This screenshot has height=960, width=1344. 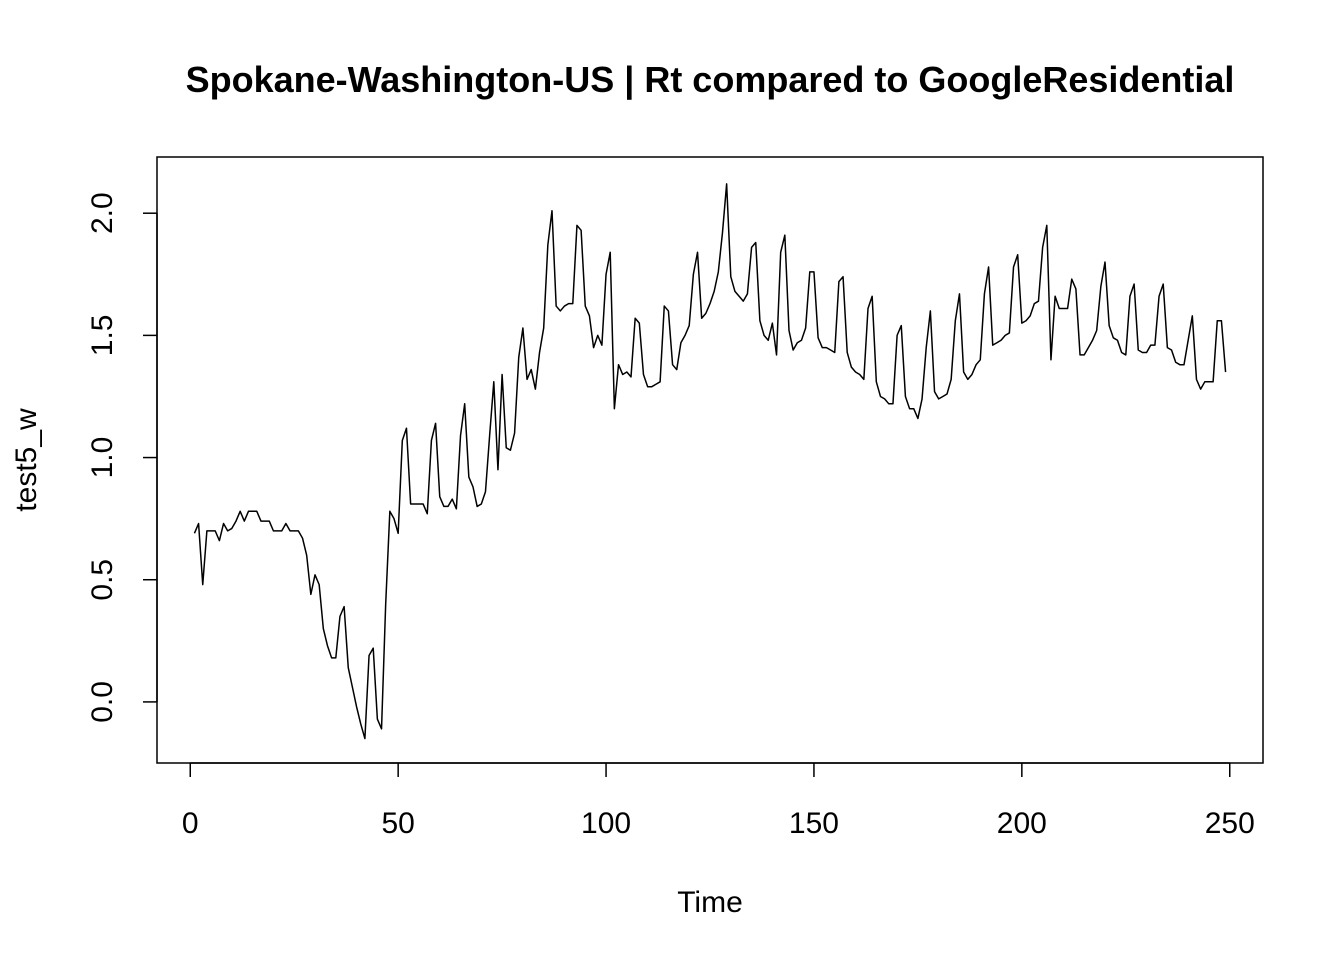 What do you see at coordinates (122, 457) in the screenshot?
I see `y-axis: 0.0 0.5 1.0 1.5 2.0` at bounding box center [122, 457].